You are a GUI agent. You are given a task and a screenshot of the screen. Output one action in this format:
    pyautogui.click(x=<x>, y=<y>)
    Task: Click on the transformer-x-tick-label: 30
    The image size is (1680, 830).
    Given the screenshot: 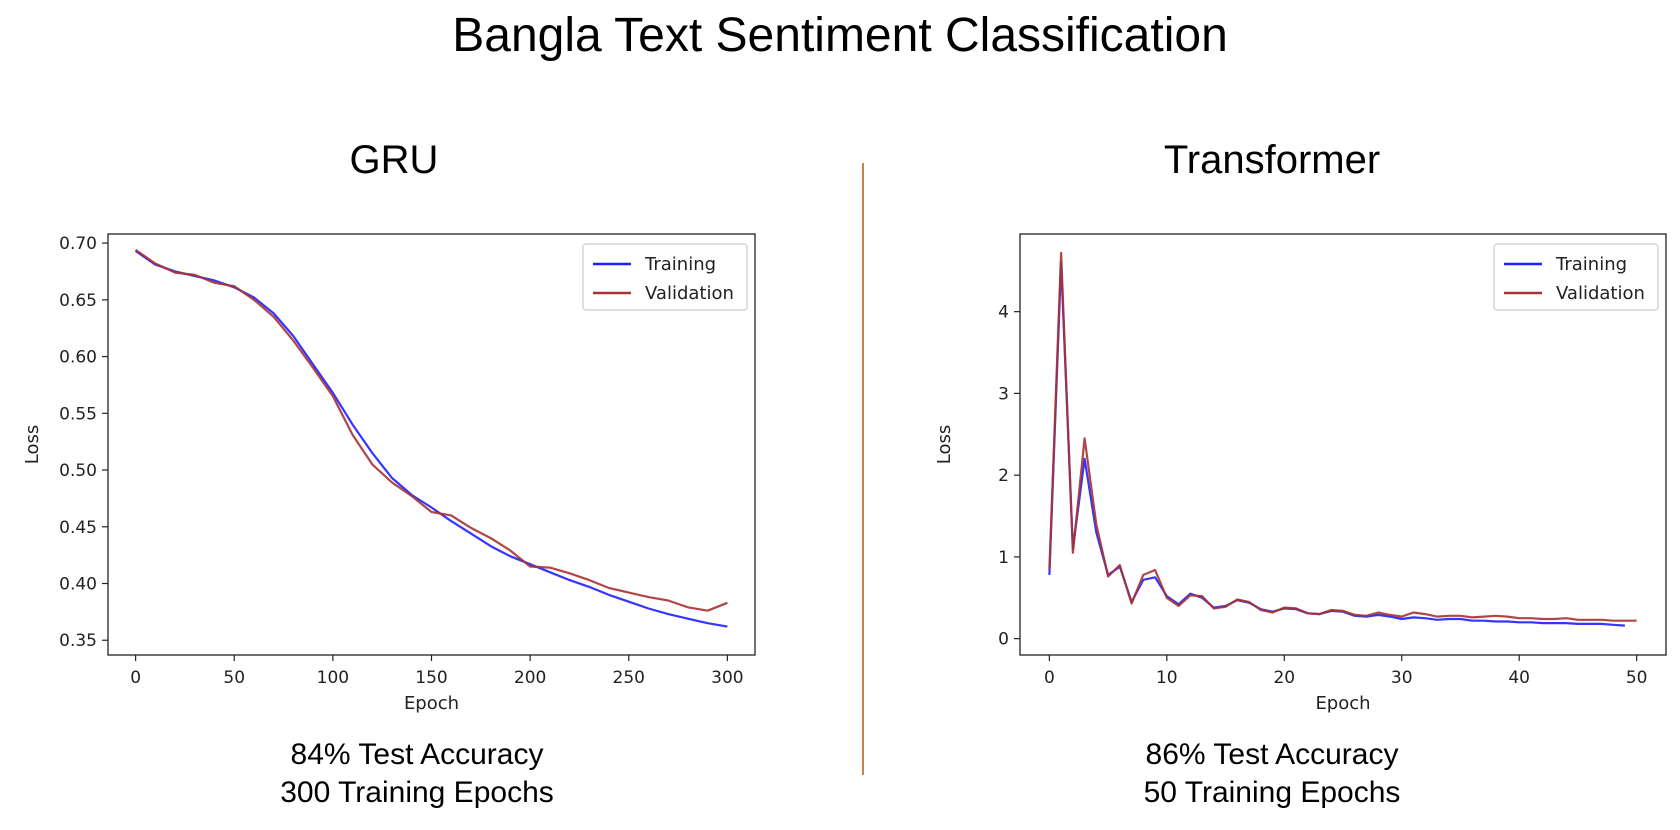 What is the action you would take?
    pyautogui.click(x=1402, y=678)
    